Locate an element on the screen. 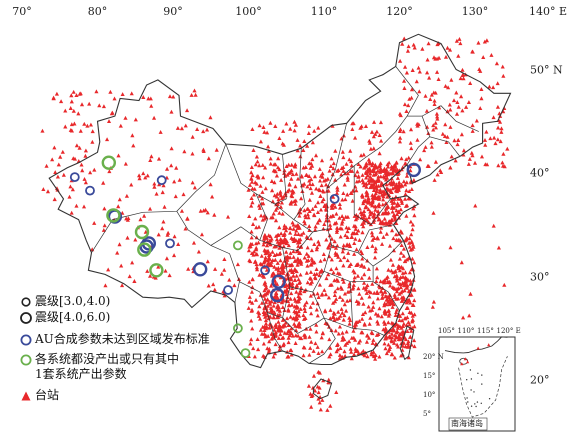  large-ring-icon is located at coordinates (26, 318).